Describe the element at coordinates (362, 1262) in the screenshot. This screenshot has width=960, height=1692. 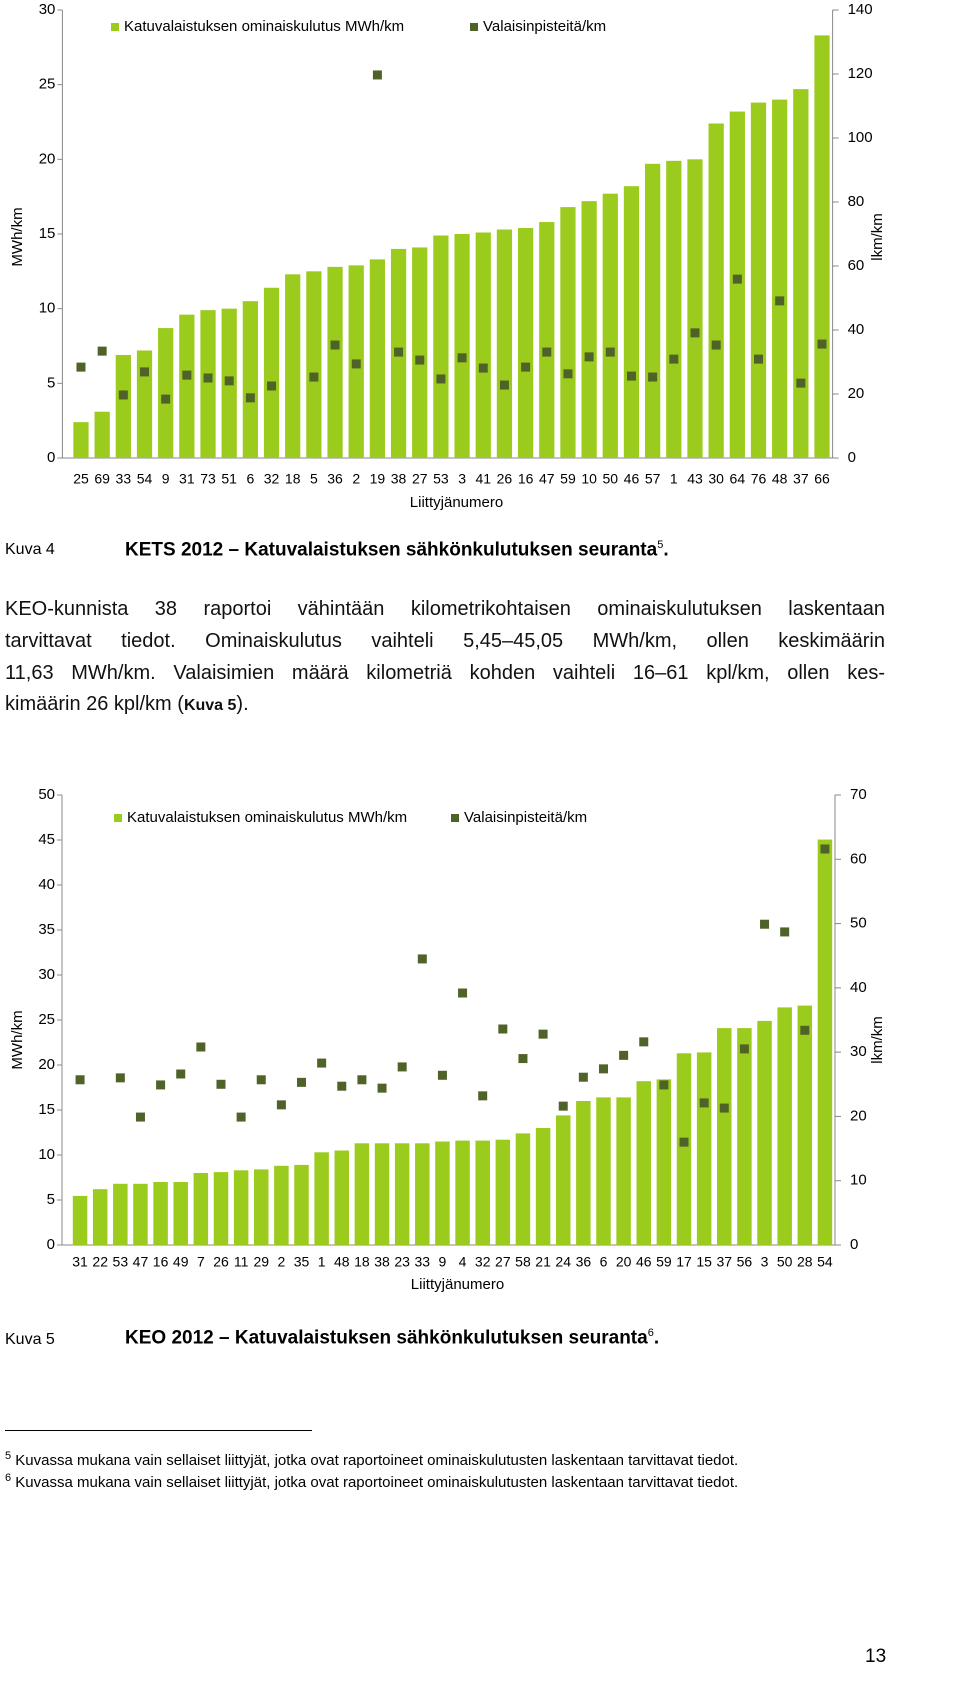
I see `x-tick-label: 18` at that location.